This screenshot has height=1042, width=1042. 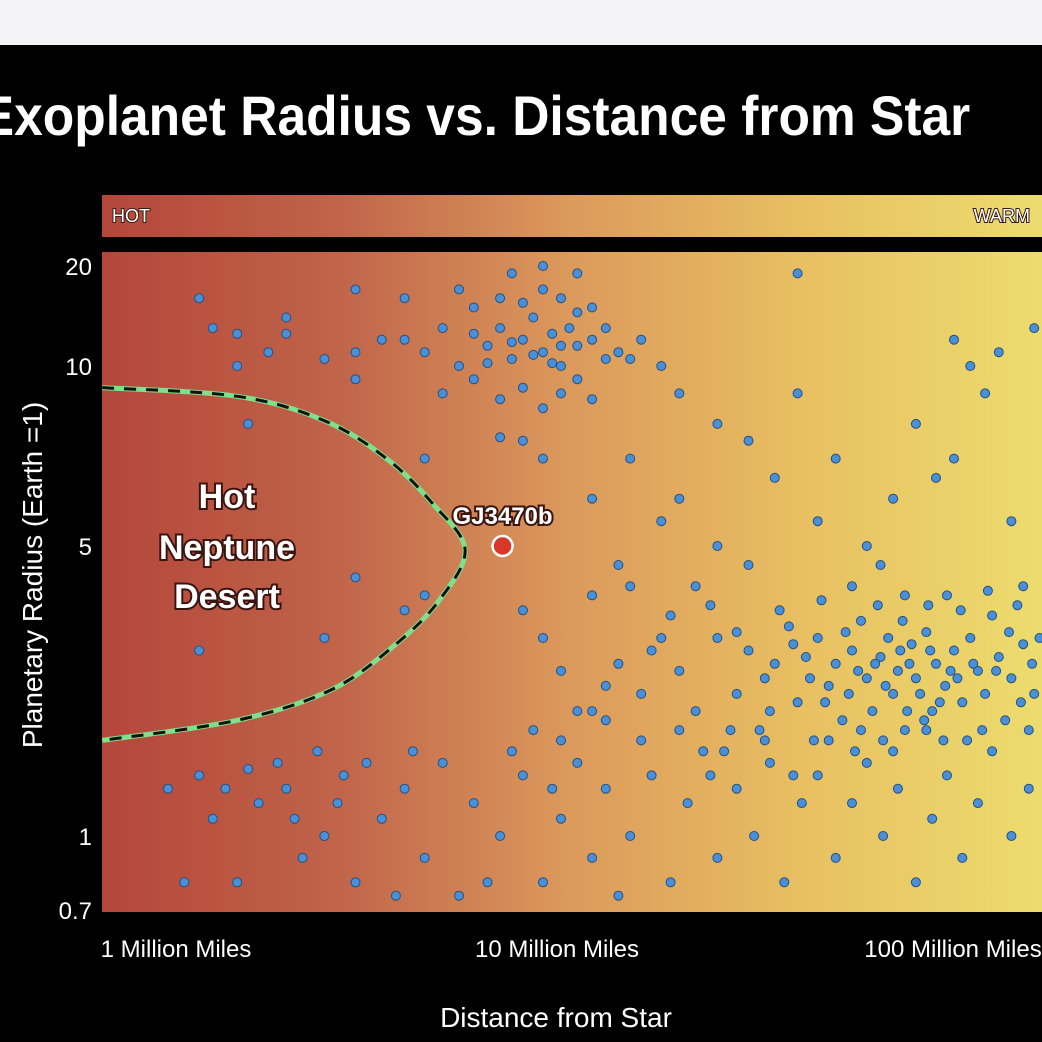 I want to click on chart-title: Exoplanet Radius vs. Distance from Star, so click(x=485, y=116).